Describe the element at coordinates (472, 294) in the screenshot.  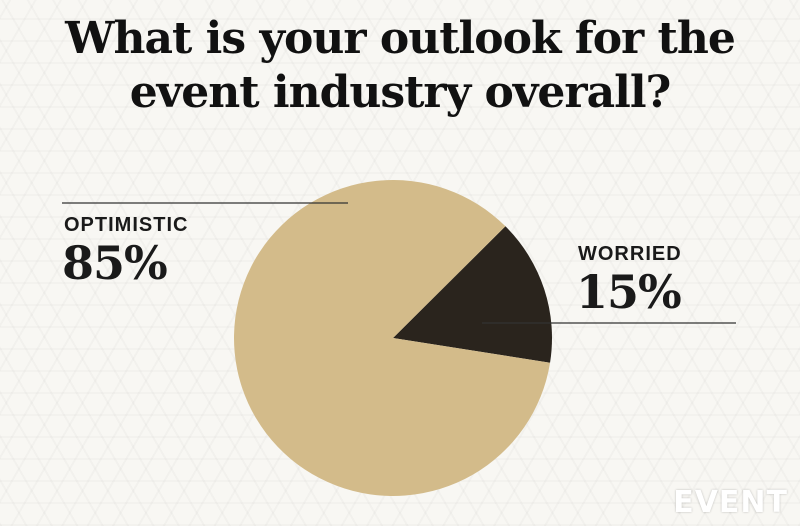
I see `pie-slice-worried` at that location.